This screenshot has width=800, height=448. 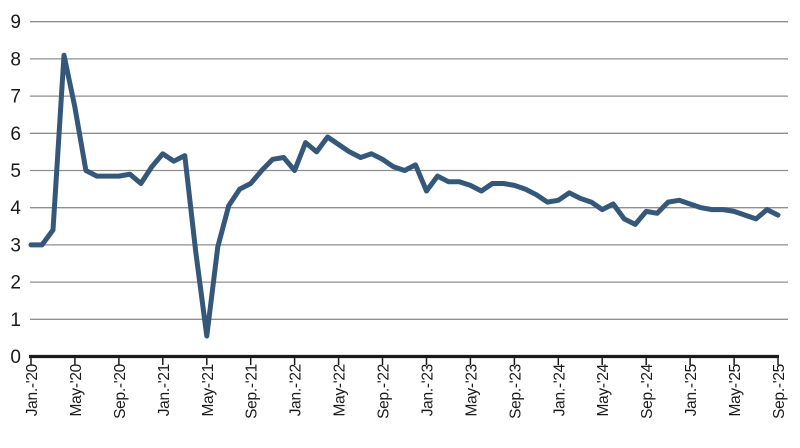 I want to click on x-tick-label: May-'25, so click(x=735, y=390).